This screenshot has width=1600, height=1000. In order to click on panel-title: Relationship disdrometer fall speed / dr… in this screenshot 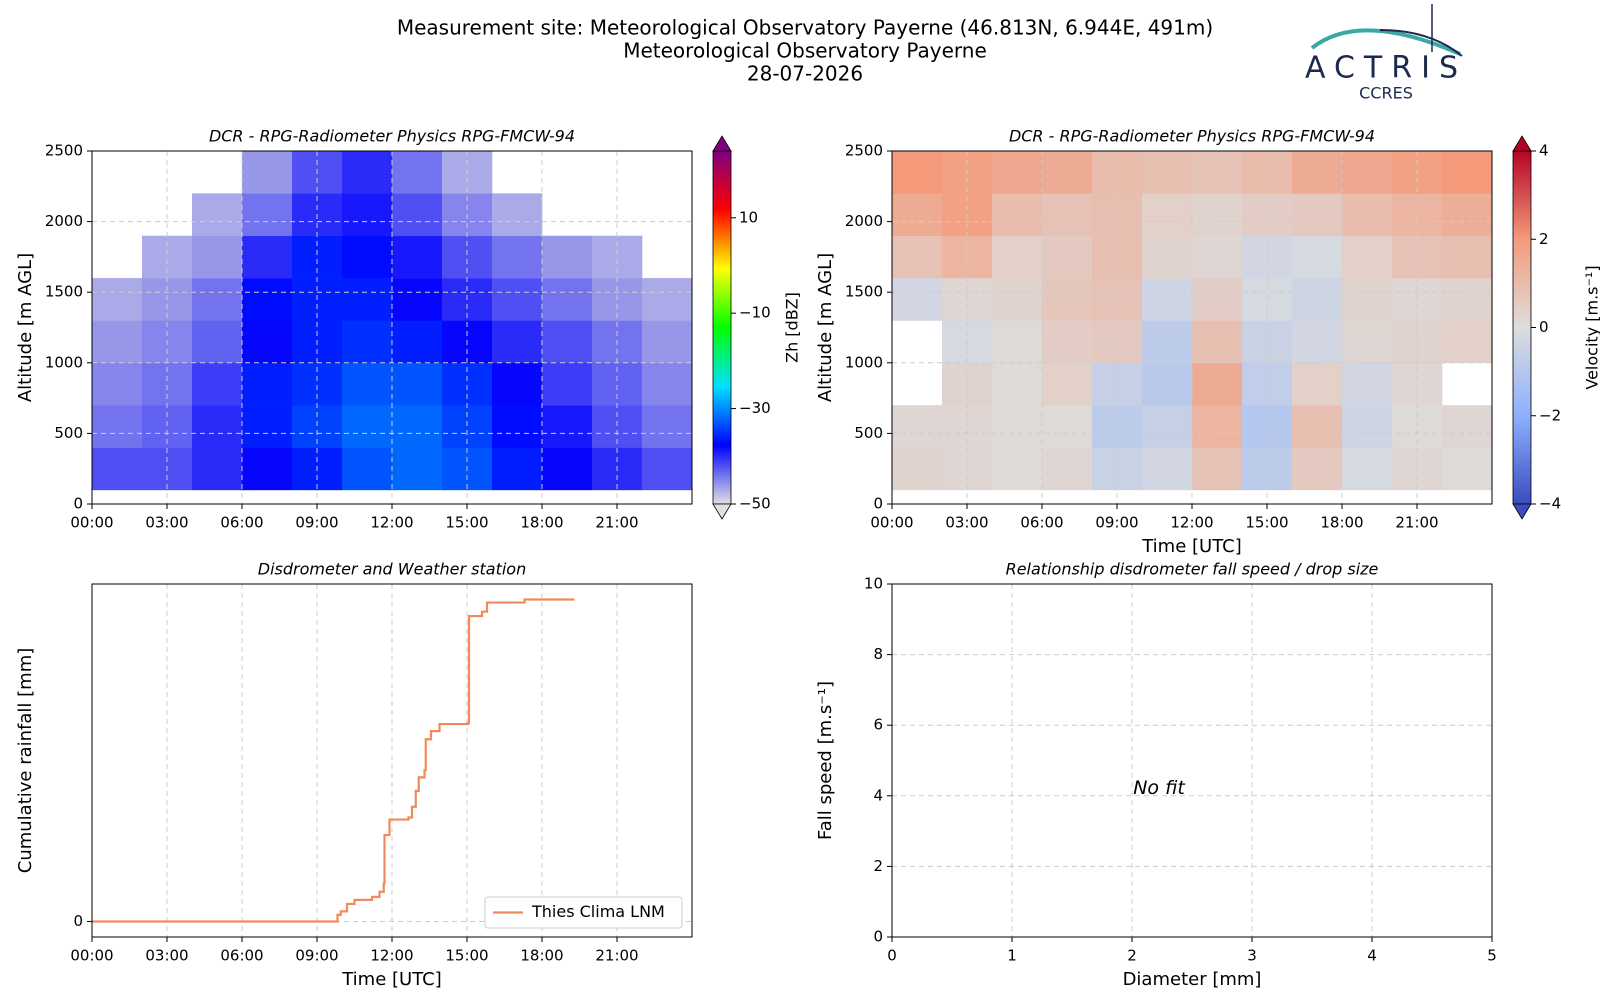, I will do `click(1192, 569)`.